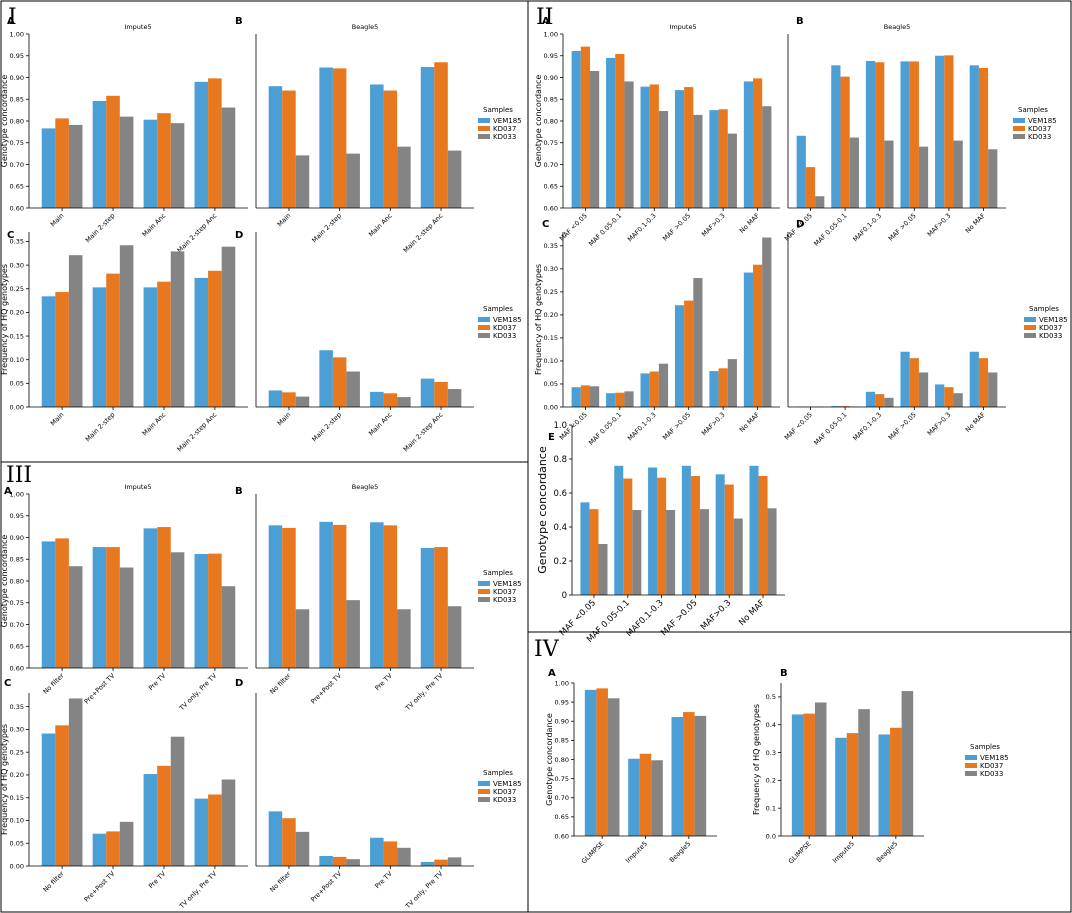  I want to click on section-label: III, so click(19, 475).